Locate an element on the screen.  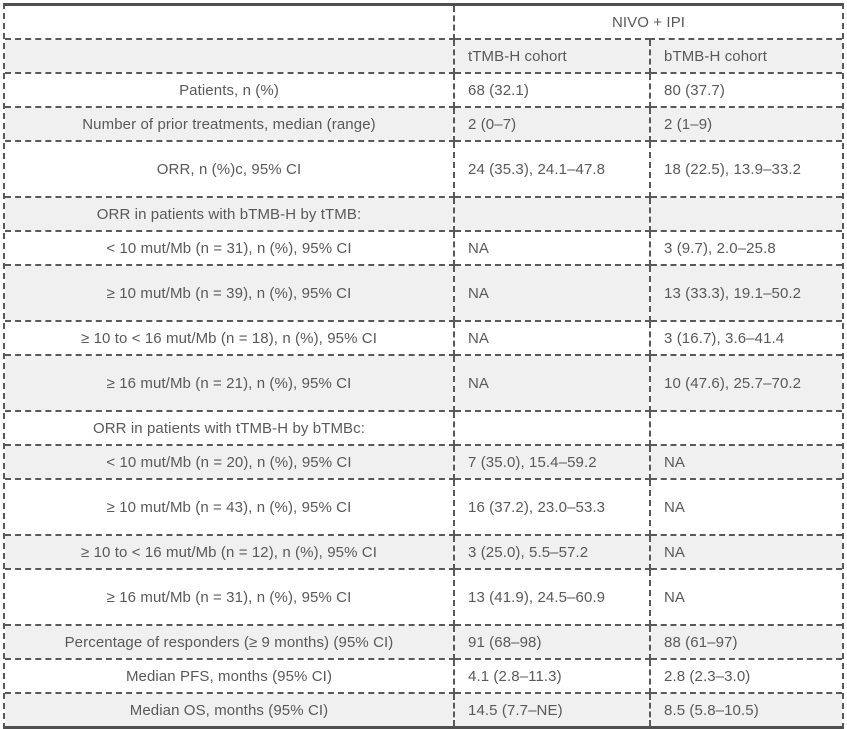
ttmb-value-cell: 2 (0–7) is located at coordinates (552, 124).